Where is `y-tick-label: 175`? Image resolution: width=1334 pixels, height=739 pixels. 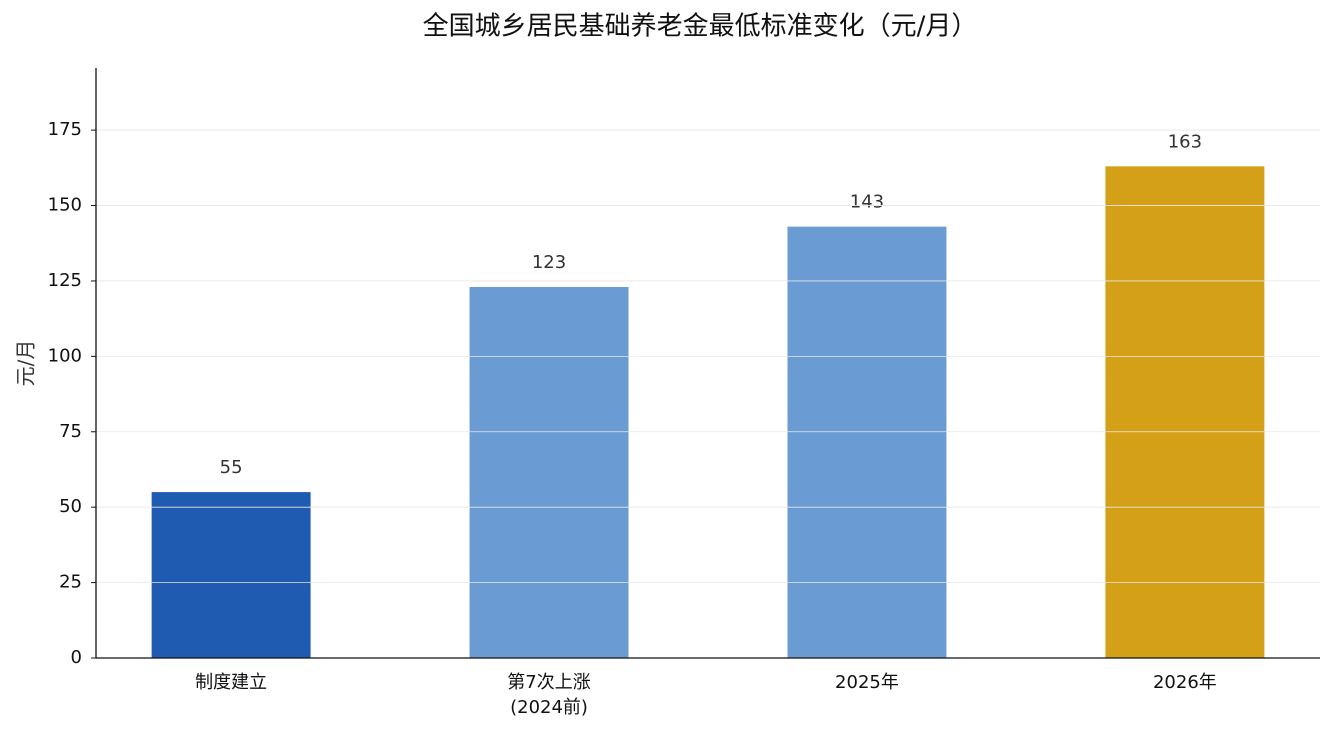
y-tick-label: 175 is located at coordinates (65, 129).